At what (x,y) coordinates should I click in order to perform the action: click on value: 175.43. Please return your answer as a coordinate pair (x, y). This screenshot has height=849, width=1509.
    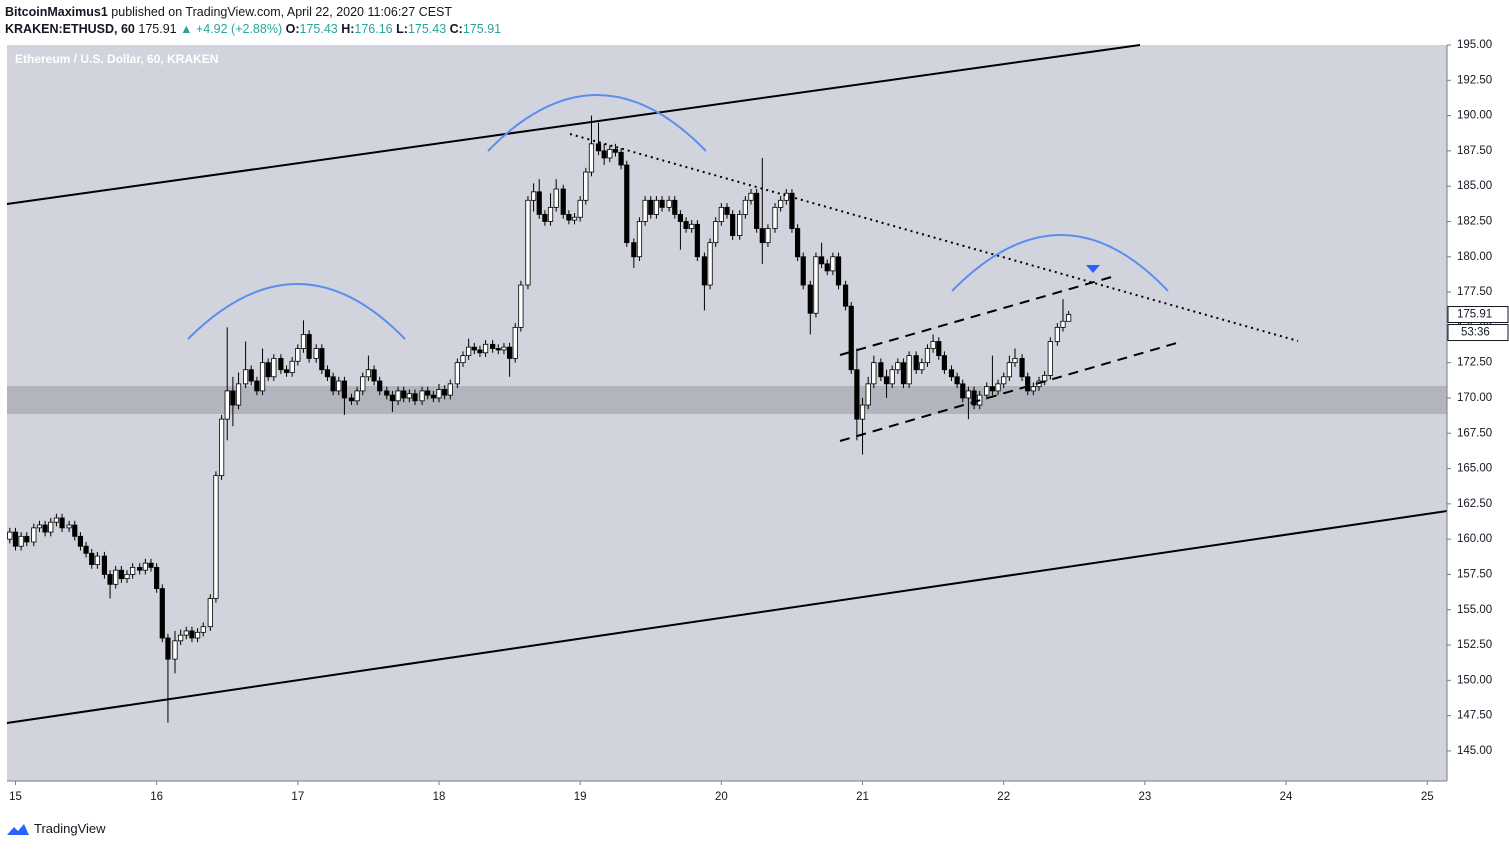
    Looking at the image, I should click on (427, 29).